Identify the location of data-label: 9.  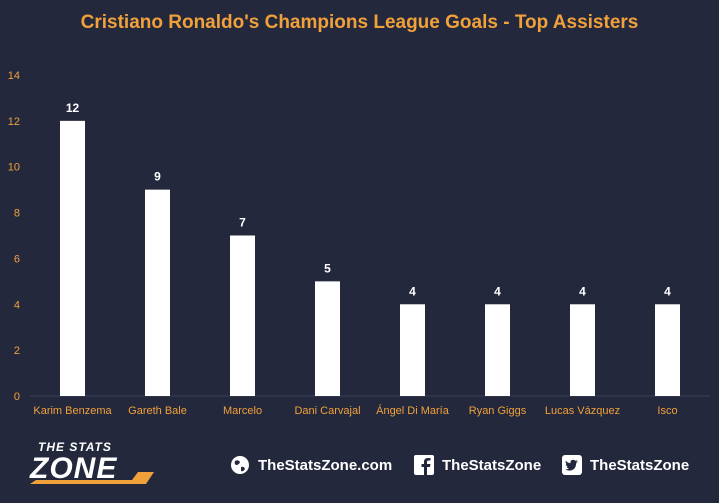
(157, 177).